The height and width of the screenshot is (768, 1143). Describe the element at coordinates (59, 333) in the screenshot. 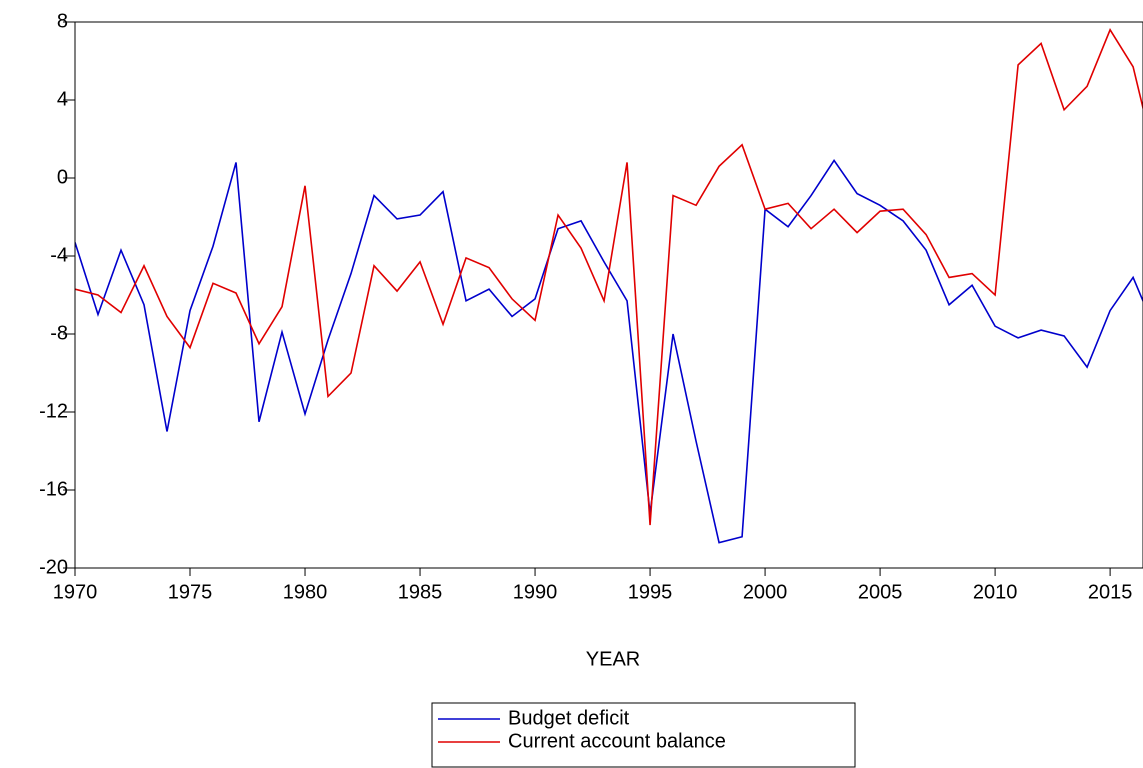

I see `y-tick-label: -8` at that location.